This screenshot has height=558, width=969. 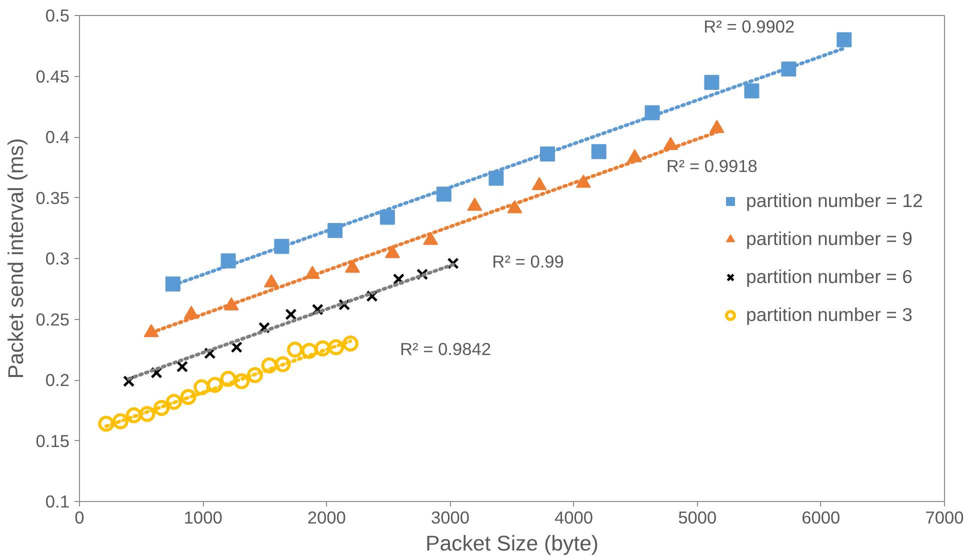 What do you see at coordinates (944, 518) in the screenshot?
I see `x-tick-label: 7000` at bounding box center [944, 518].